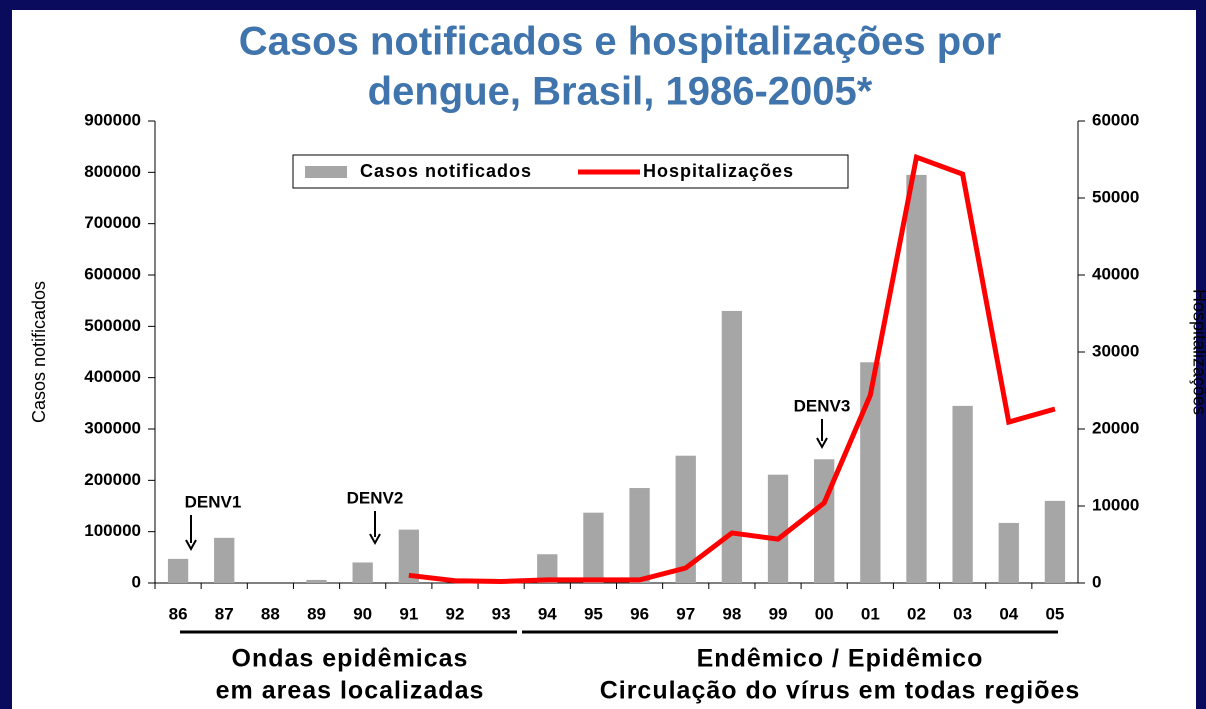 This screenshot has height=709, width=1206. What do you see at coordinates (112, 273) in the screenshot?
I see `y-tick-label: 600000` at bounding box center [112, 273].